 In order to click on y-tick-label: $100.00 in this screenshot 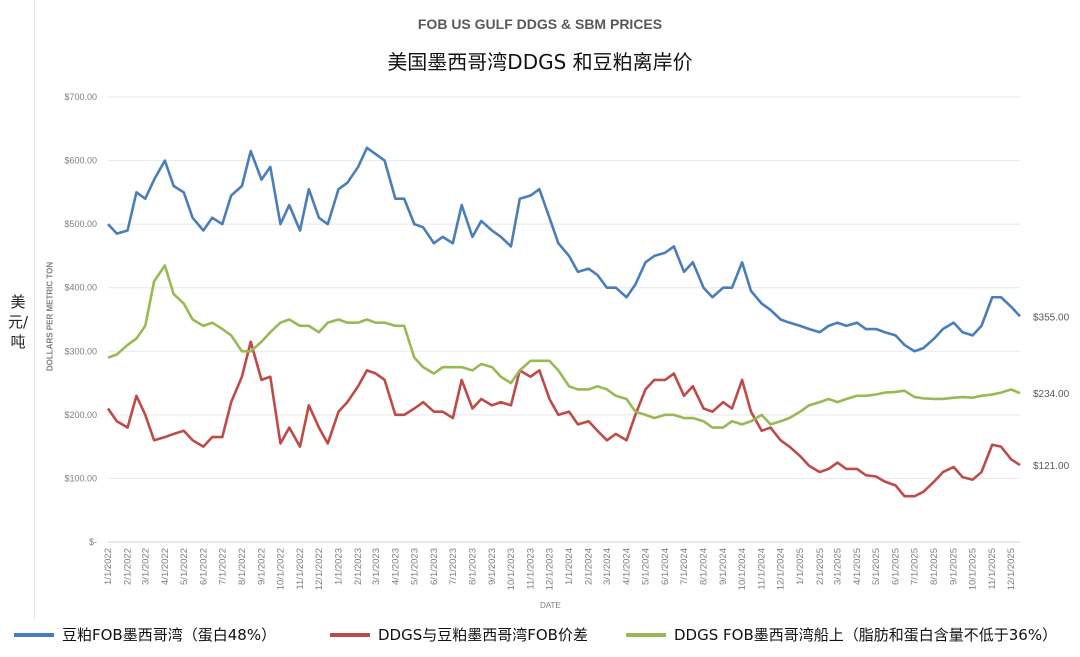, I will do `click(80, 478)`.